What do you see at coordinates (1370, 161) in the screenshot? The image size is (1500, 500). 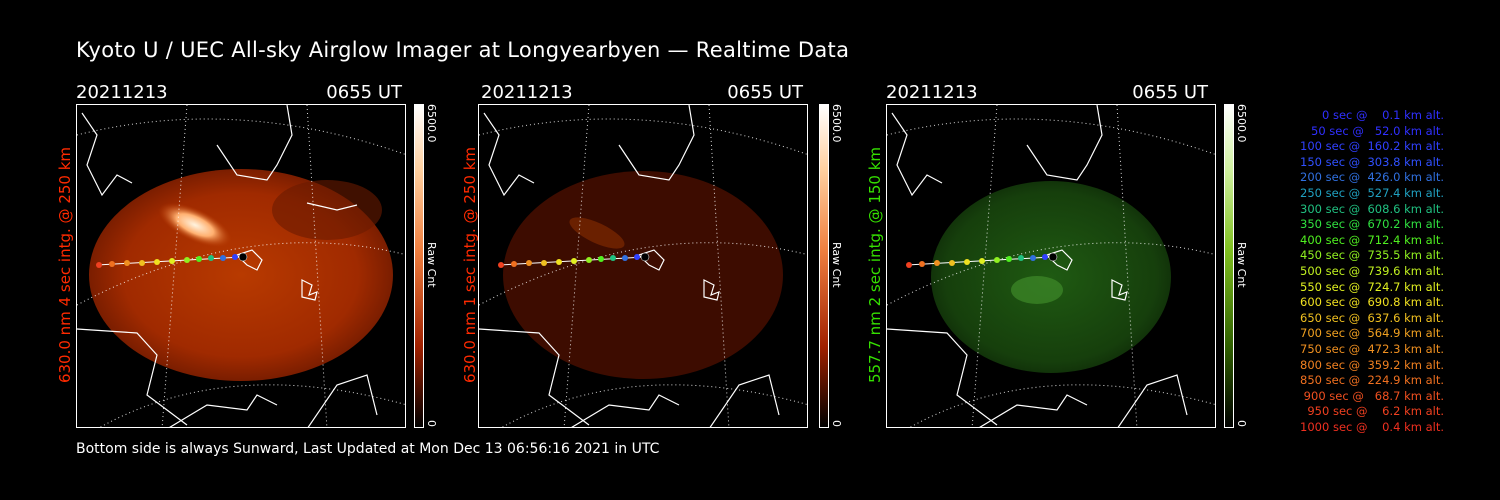 I see `legend-row: 150 sec @ 303.8 km alt.` at bounding box center [1370, 161].